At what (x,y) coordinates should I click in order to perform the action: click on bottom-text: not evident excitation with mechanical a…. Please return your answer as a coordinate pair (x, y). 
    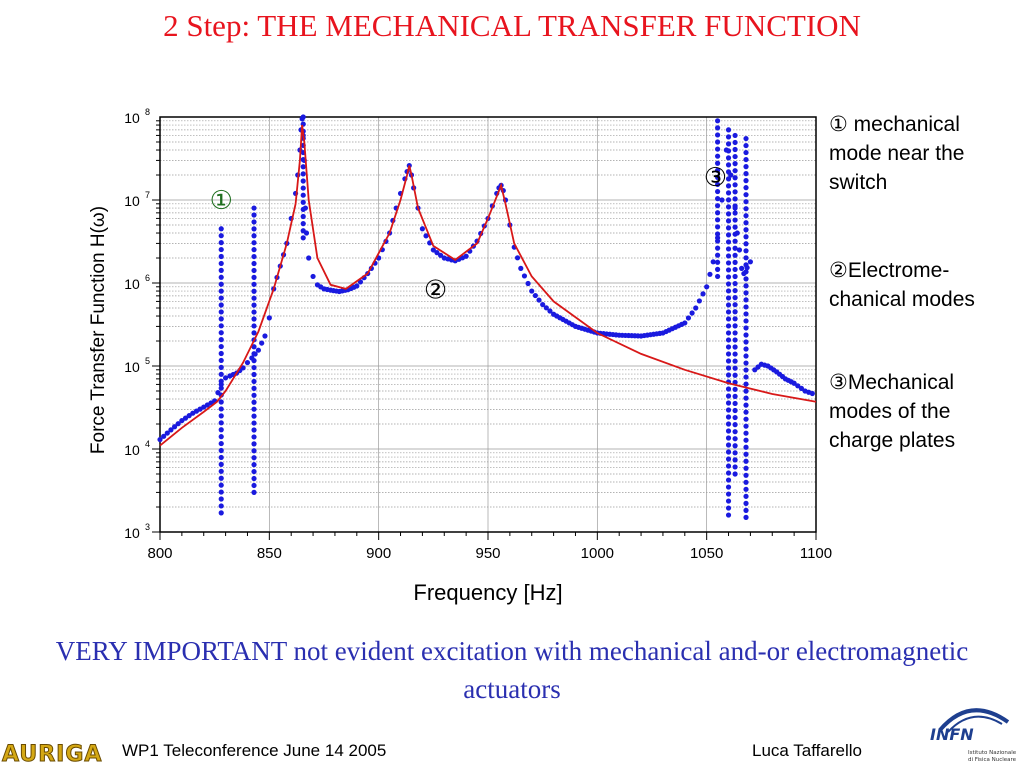
    Looking at the image, I should click on (631, 670).